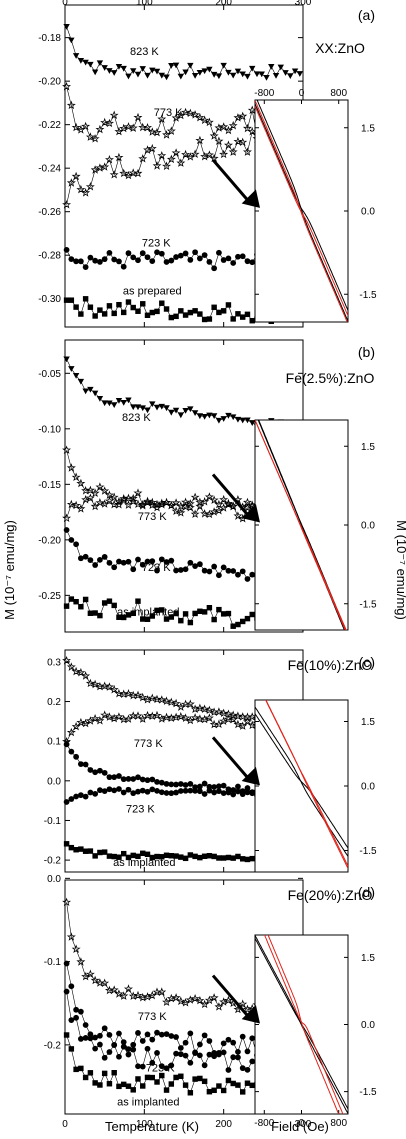 This screenshot has height=1139, width=406. I want to click on arrow-d, so click(231, 997).